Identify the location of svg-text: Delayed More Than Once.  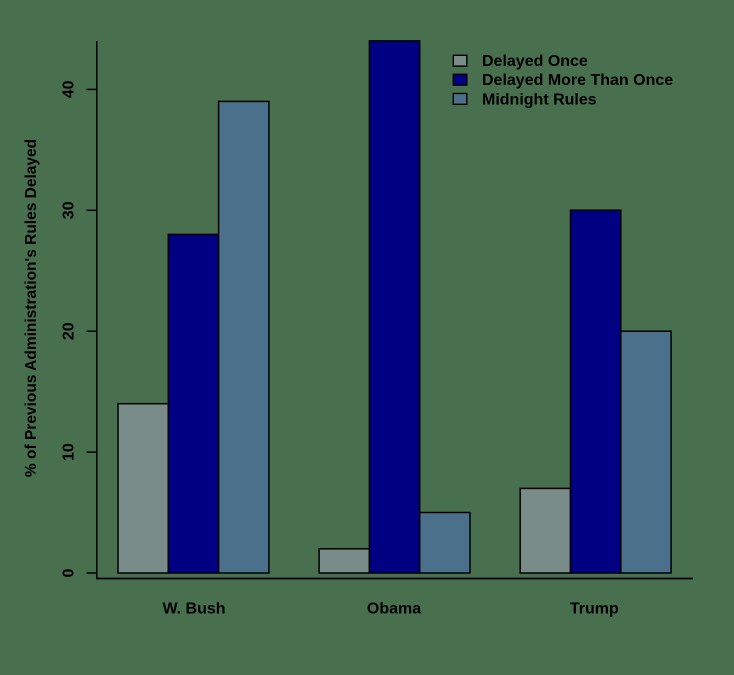
(577, 80).